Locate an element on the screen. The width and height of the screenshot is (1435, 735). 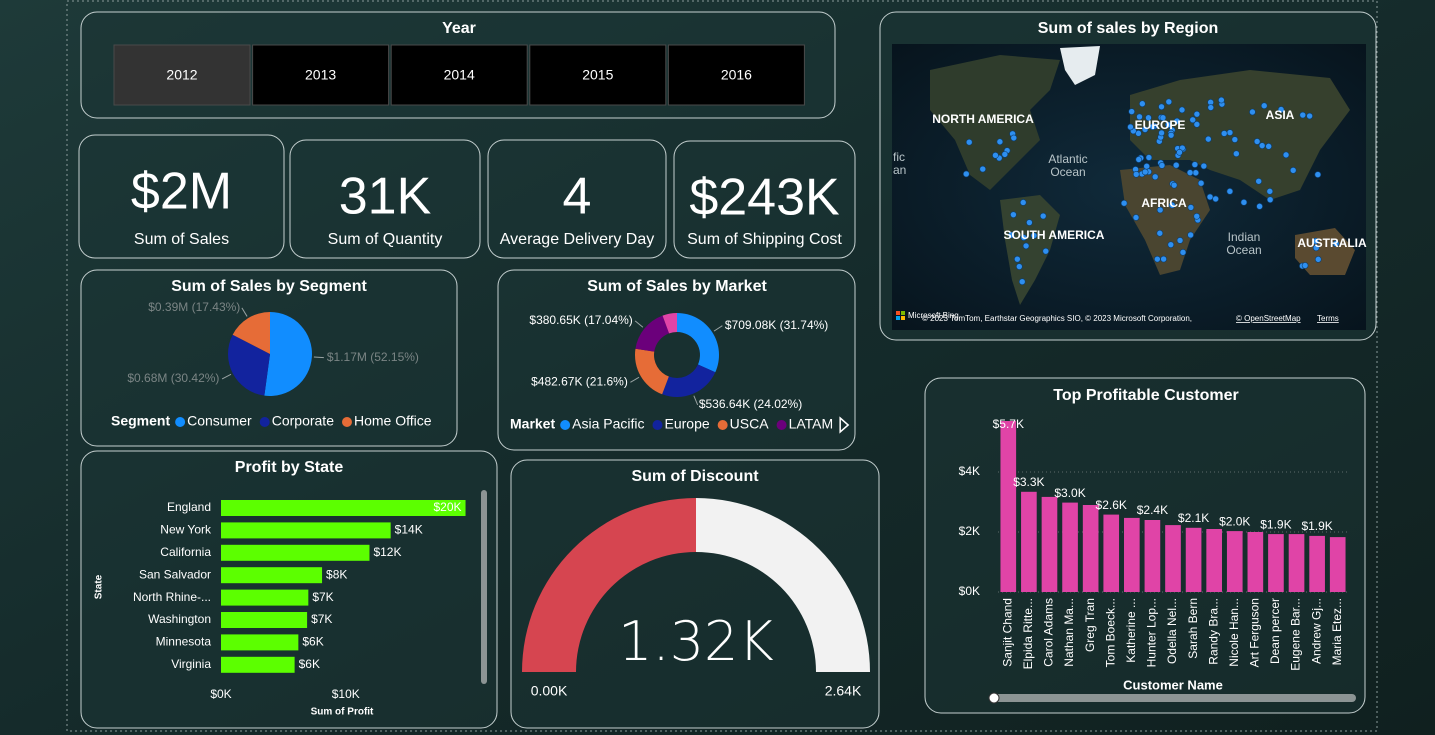
year-button-label: 2016 is located at coordinates (736, 75).